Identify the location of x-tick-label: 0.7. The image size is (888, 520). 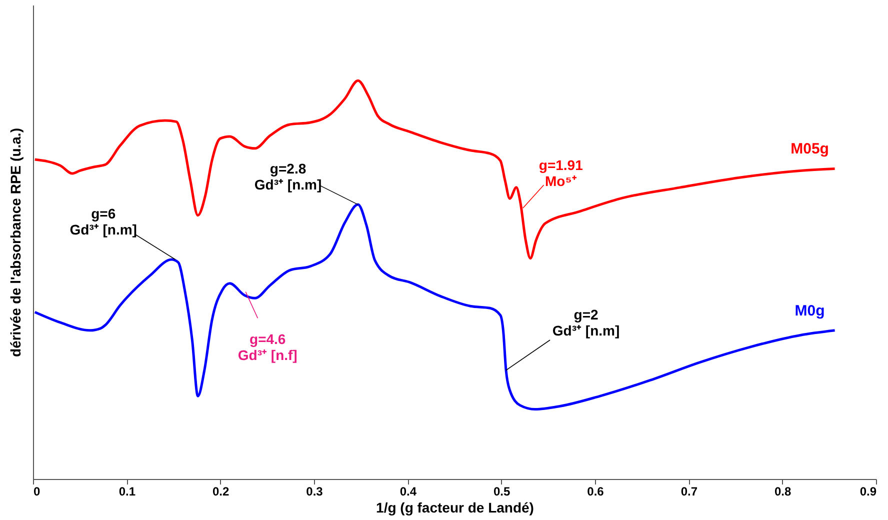
(689, 491).